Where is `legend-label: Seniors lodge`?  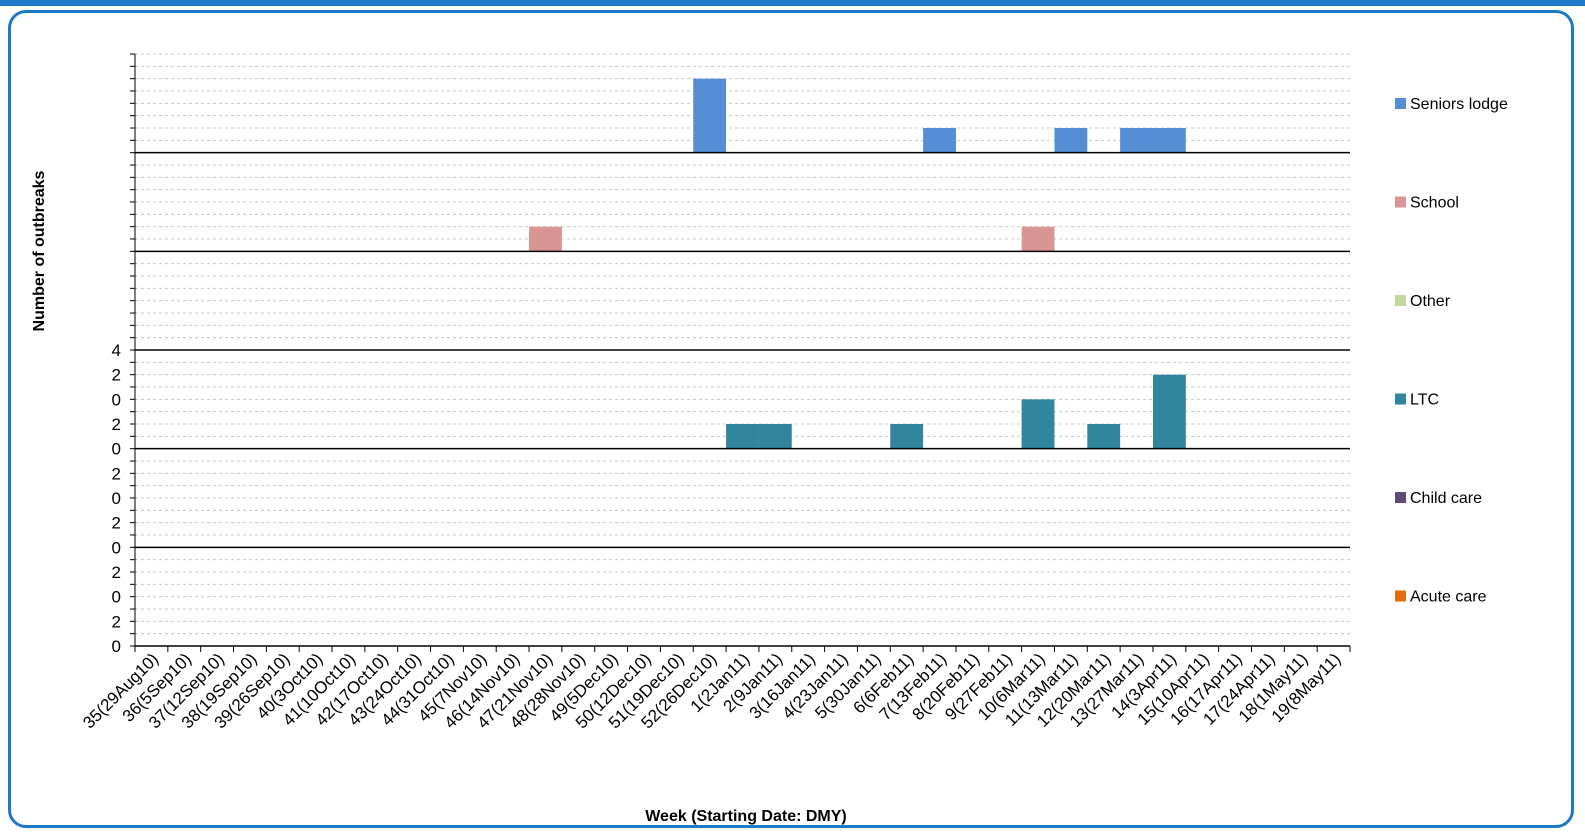 legend-label: Seniors lodge is located at coordinates (1459, 104).